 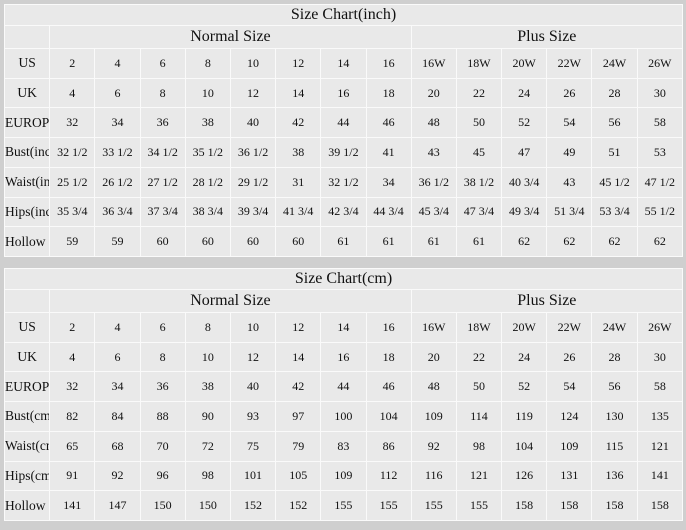 What do you see at coordinates (479, 182) in the screenshot?
I see `table-cell: 38 1/2` at bounding box center [479, 182].